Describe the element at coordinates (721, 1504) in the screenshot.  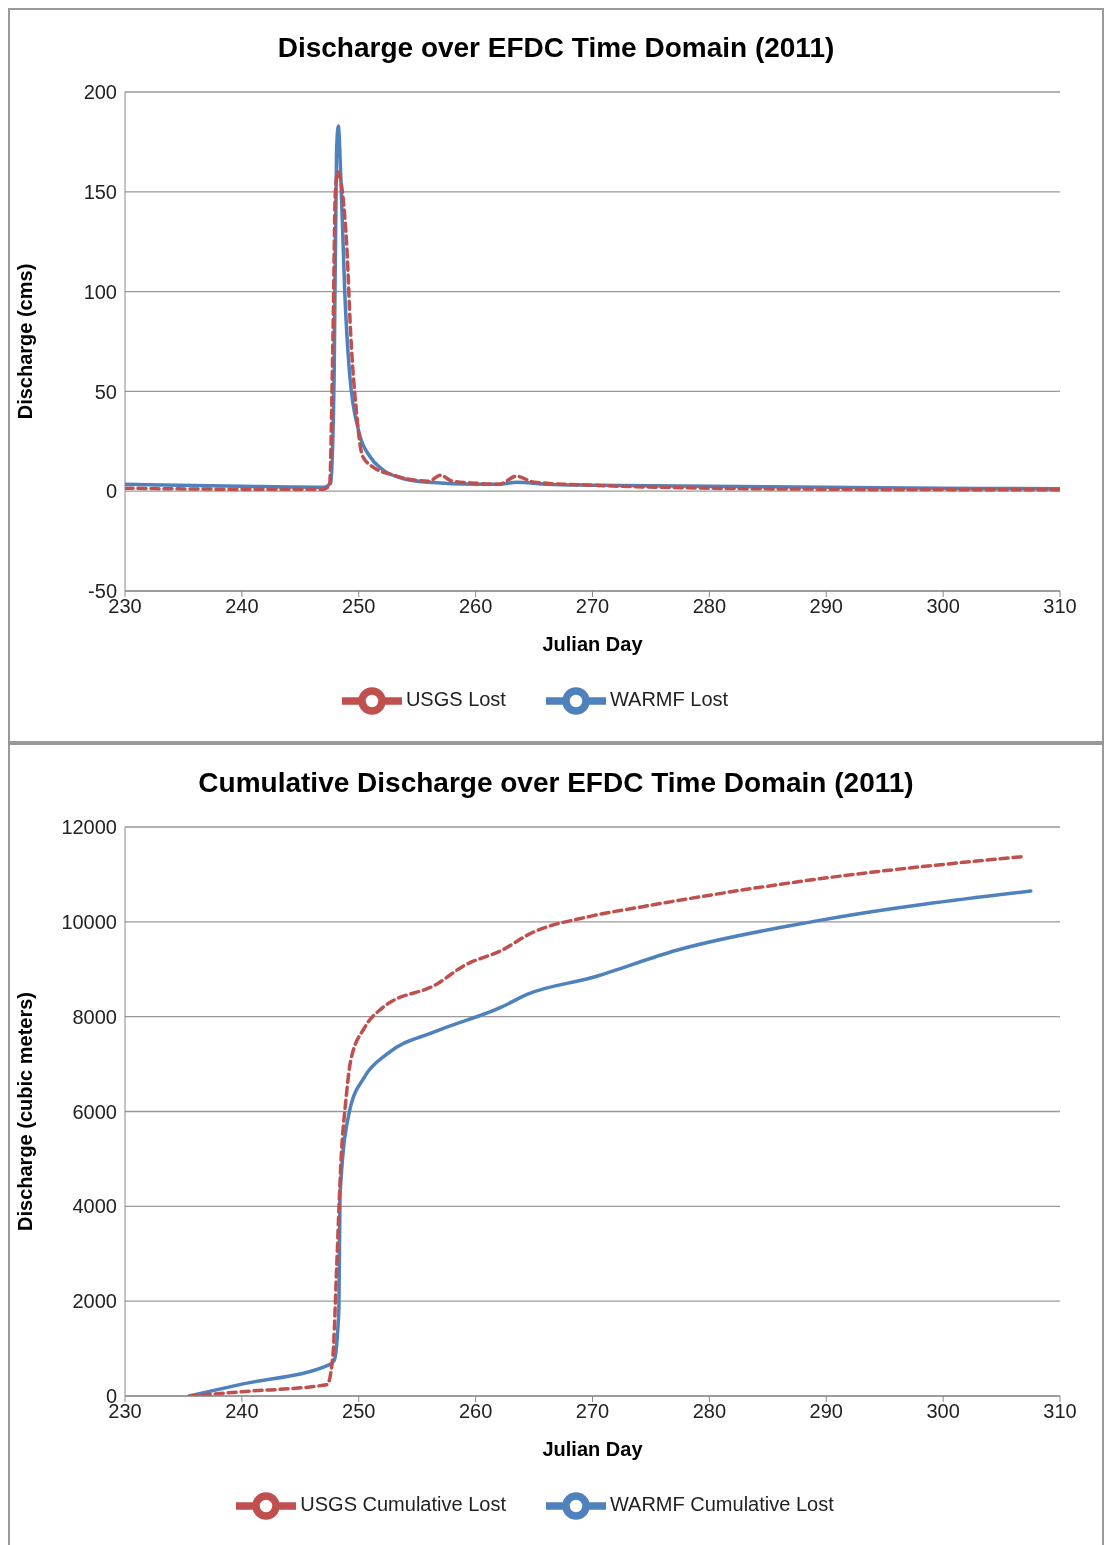
I see `legend-label: WARMF Cumulative Lost` at that location.